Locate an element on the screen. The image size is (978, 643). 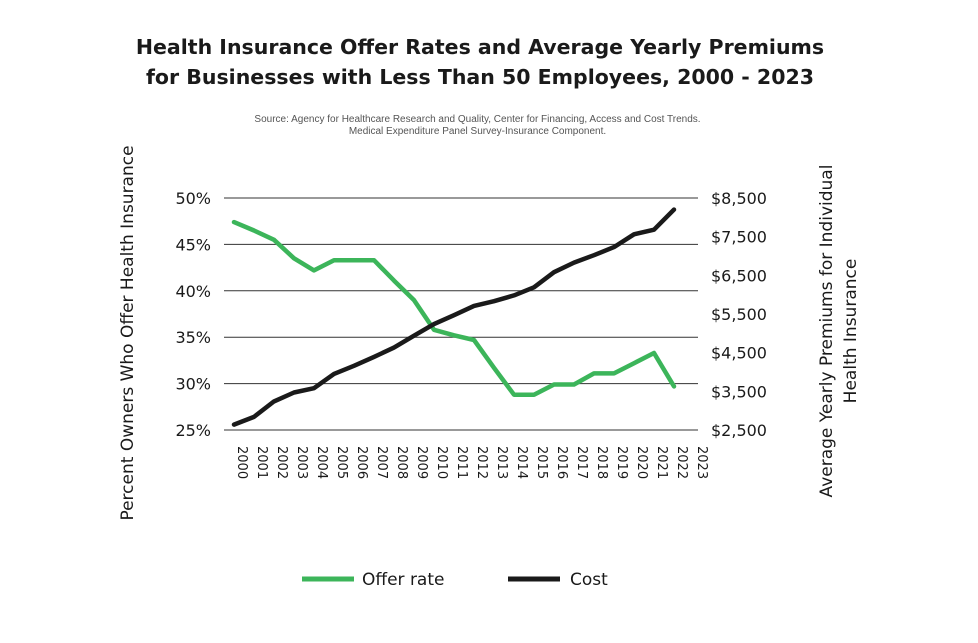
x-tick-label: 2018 is located at coordinates (601, 462).